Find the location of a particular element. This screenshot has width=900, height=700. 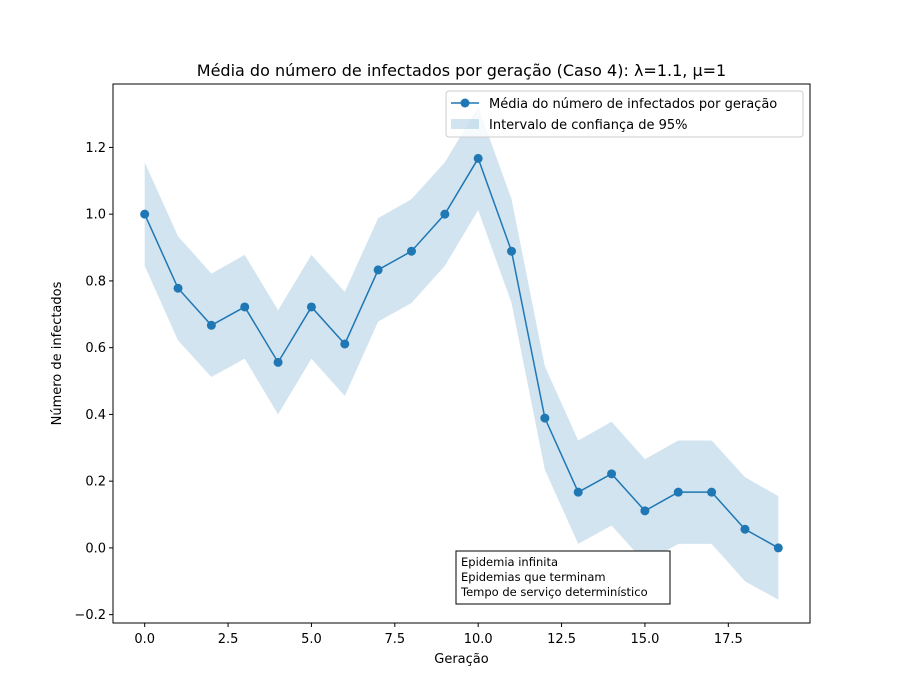

x-tick-label: 5.0 is located at coordinates (311, 639).